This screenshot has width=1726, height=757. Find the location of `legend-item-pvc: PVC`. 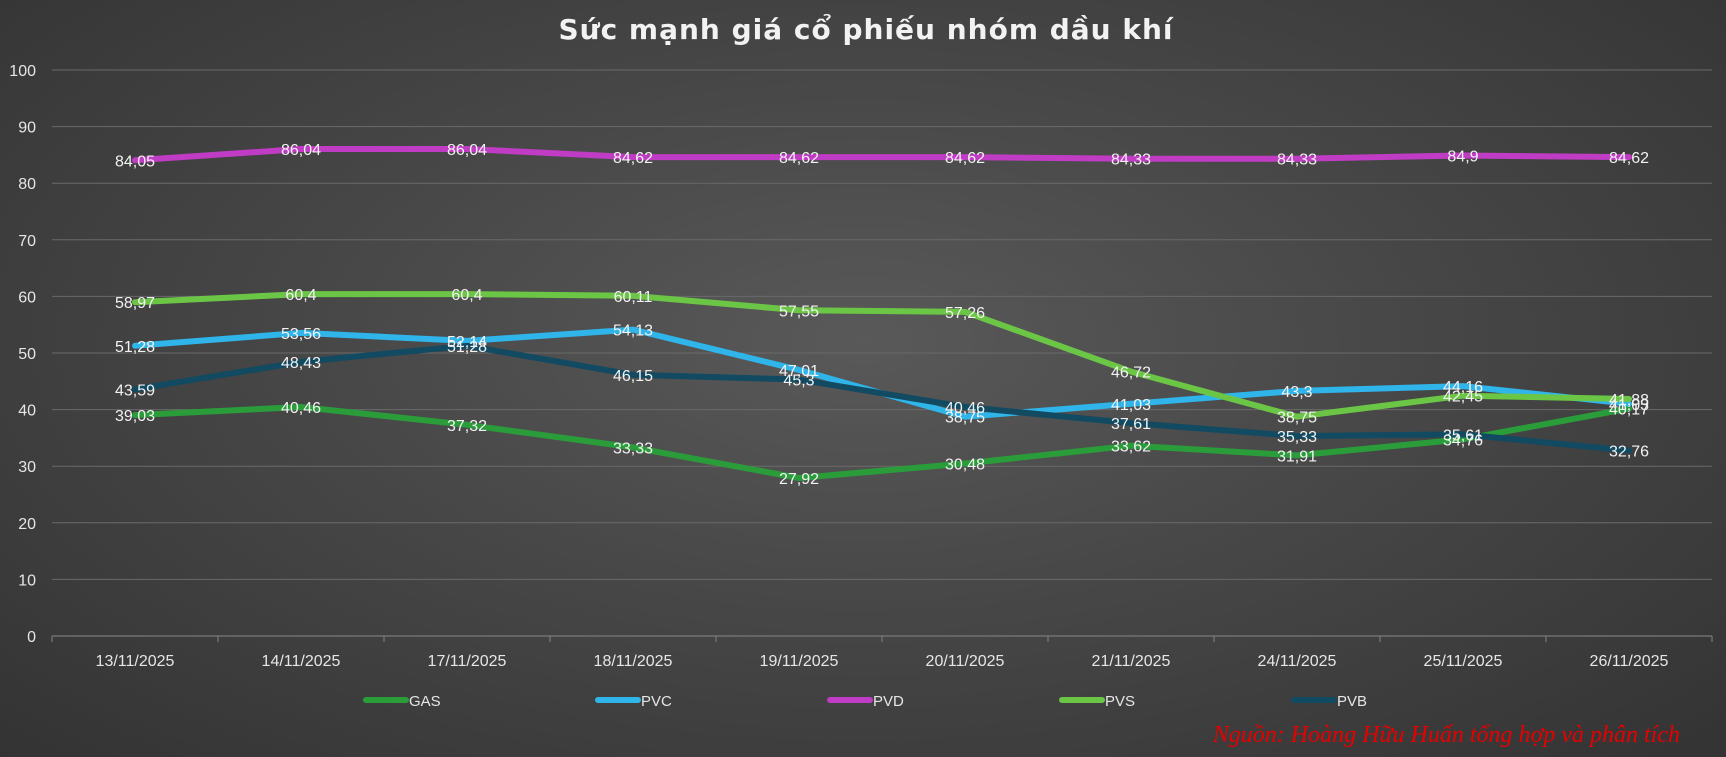

legend-item-pvc: PVC is located at coordinates (633, 701).